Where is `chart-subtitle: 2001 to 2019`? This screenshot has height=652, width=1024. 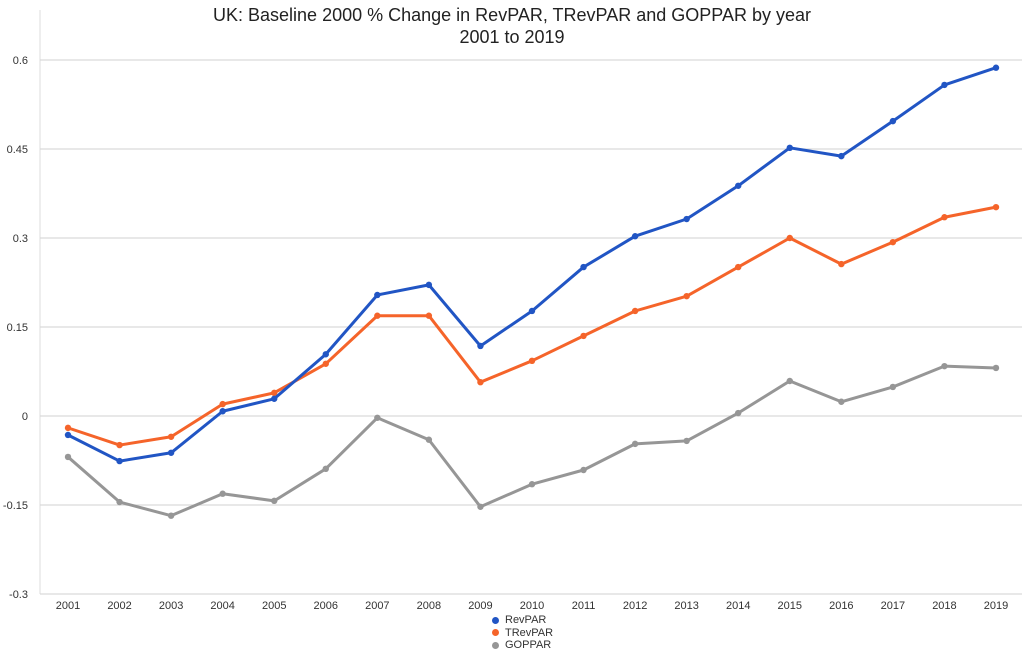 chart-subtitle: 2001 to 2019 is located at coordinates (512, 37).